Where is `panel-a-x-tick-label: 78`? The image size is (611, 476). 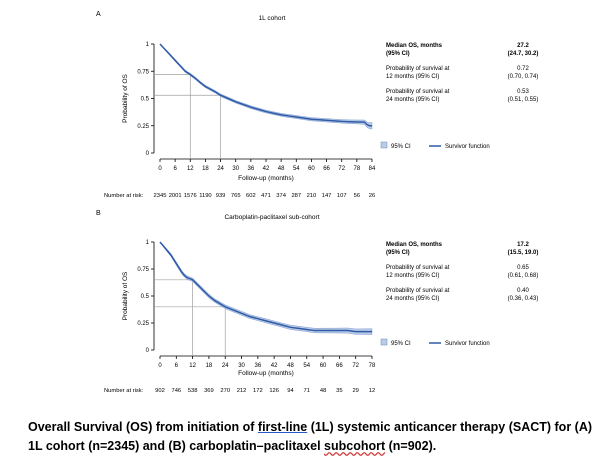 panel-a-x-tick-label: 78 is located at coordinates (357, 169).